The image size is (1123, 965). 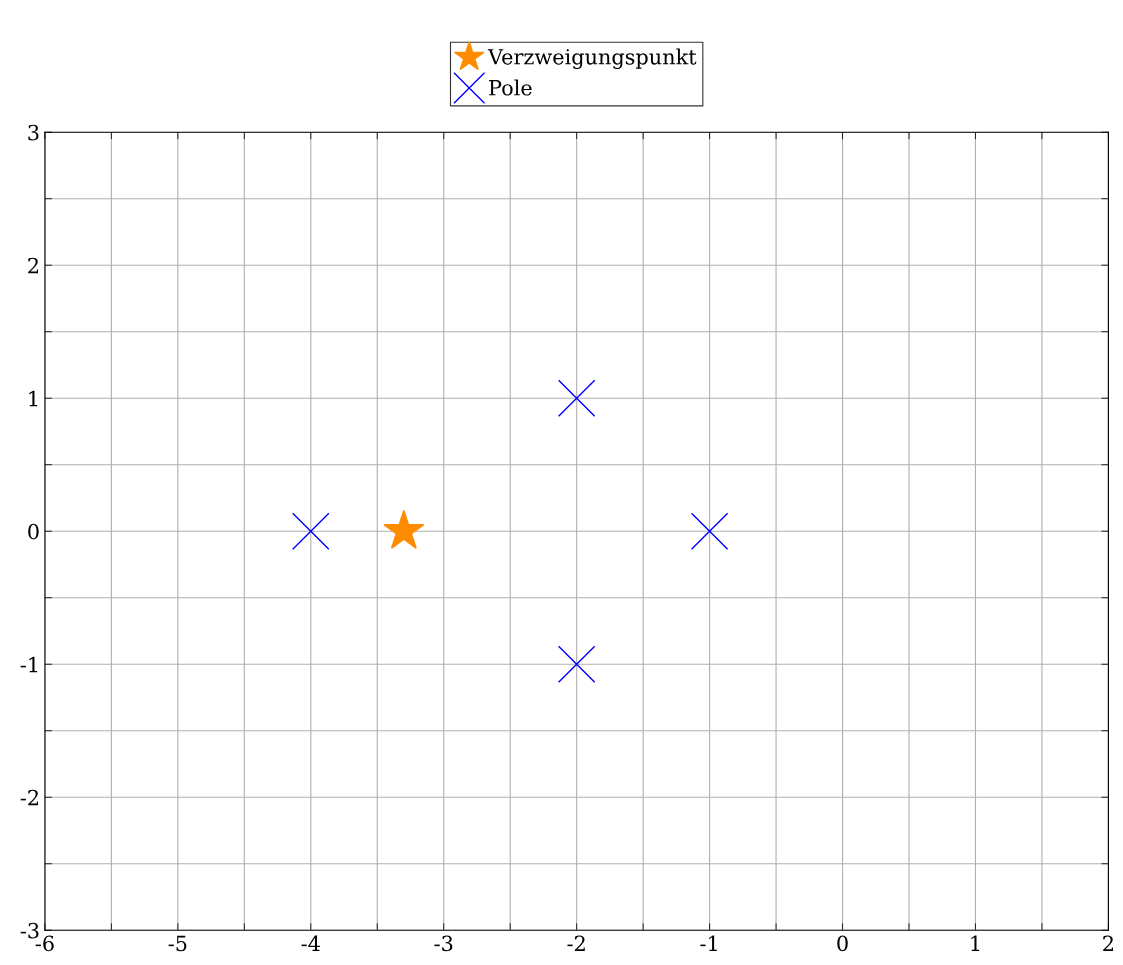 What do you see at coordinates (33, 132) in the screenshot?
I see `y-tick-label: 3` at bounding box center [33, 132].